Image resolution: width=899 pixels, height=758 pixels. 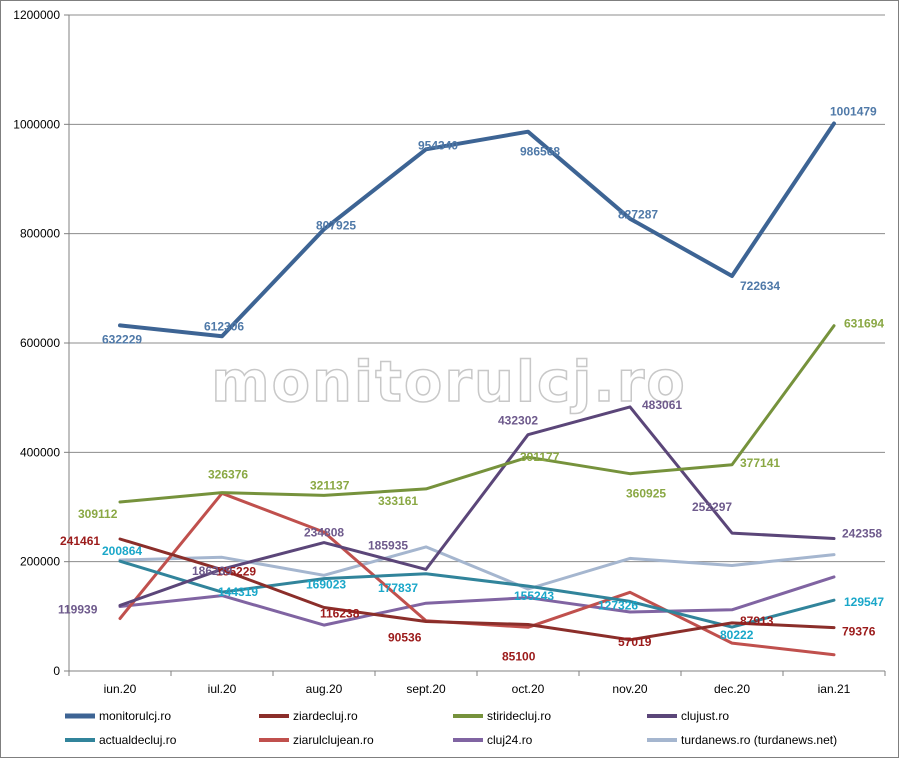 I want to click on legend-label: stiridecluj.ro, so click(x=519, y=716).